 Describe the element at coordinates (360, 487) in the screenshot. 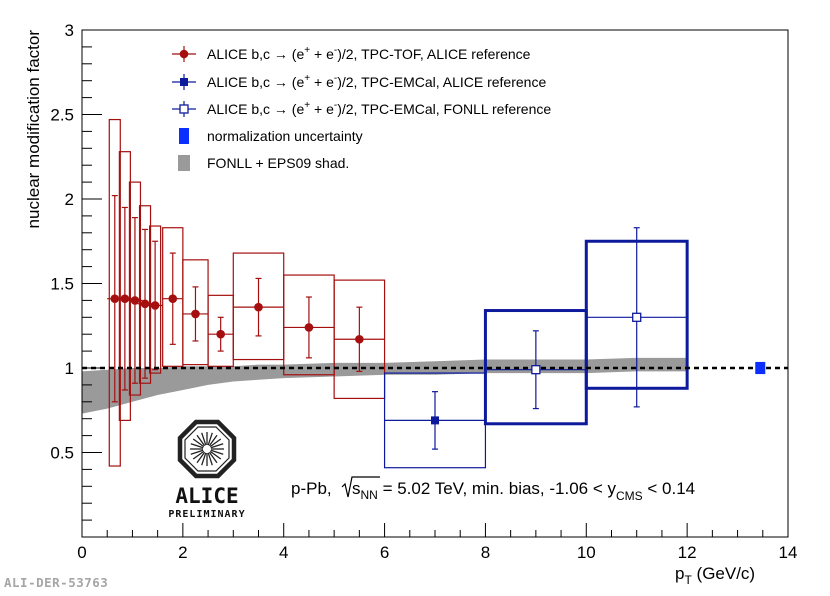

I see `sqrt-sign` at that location.